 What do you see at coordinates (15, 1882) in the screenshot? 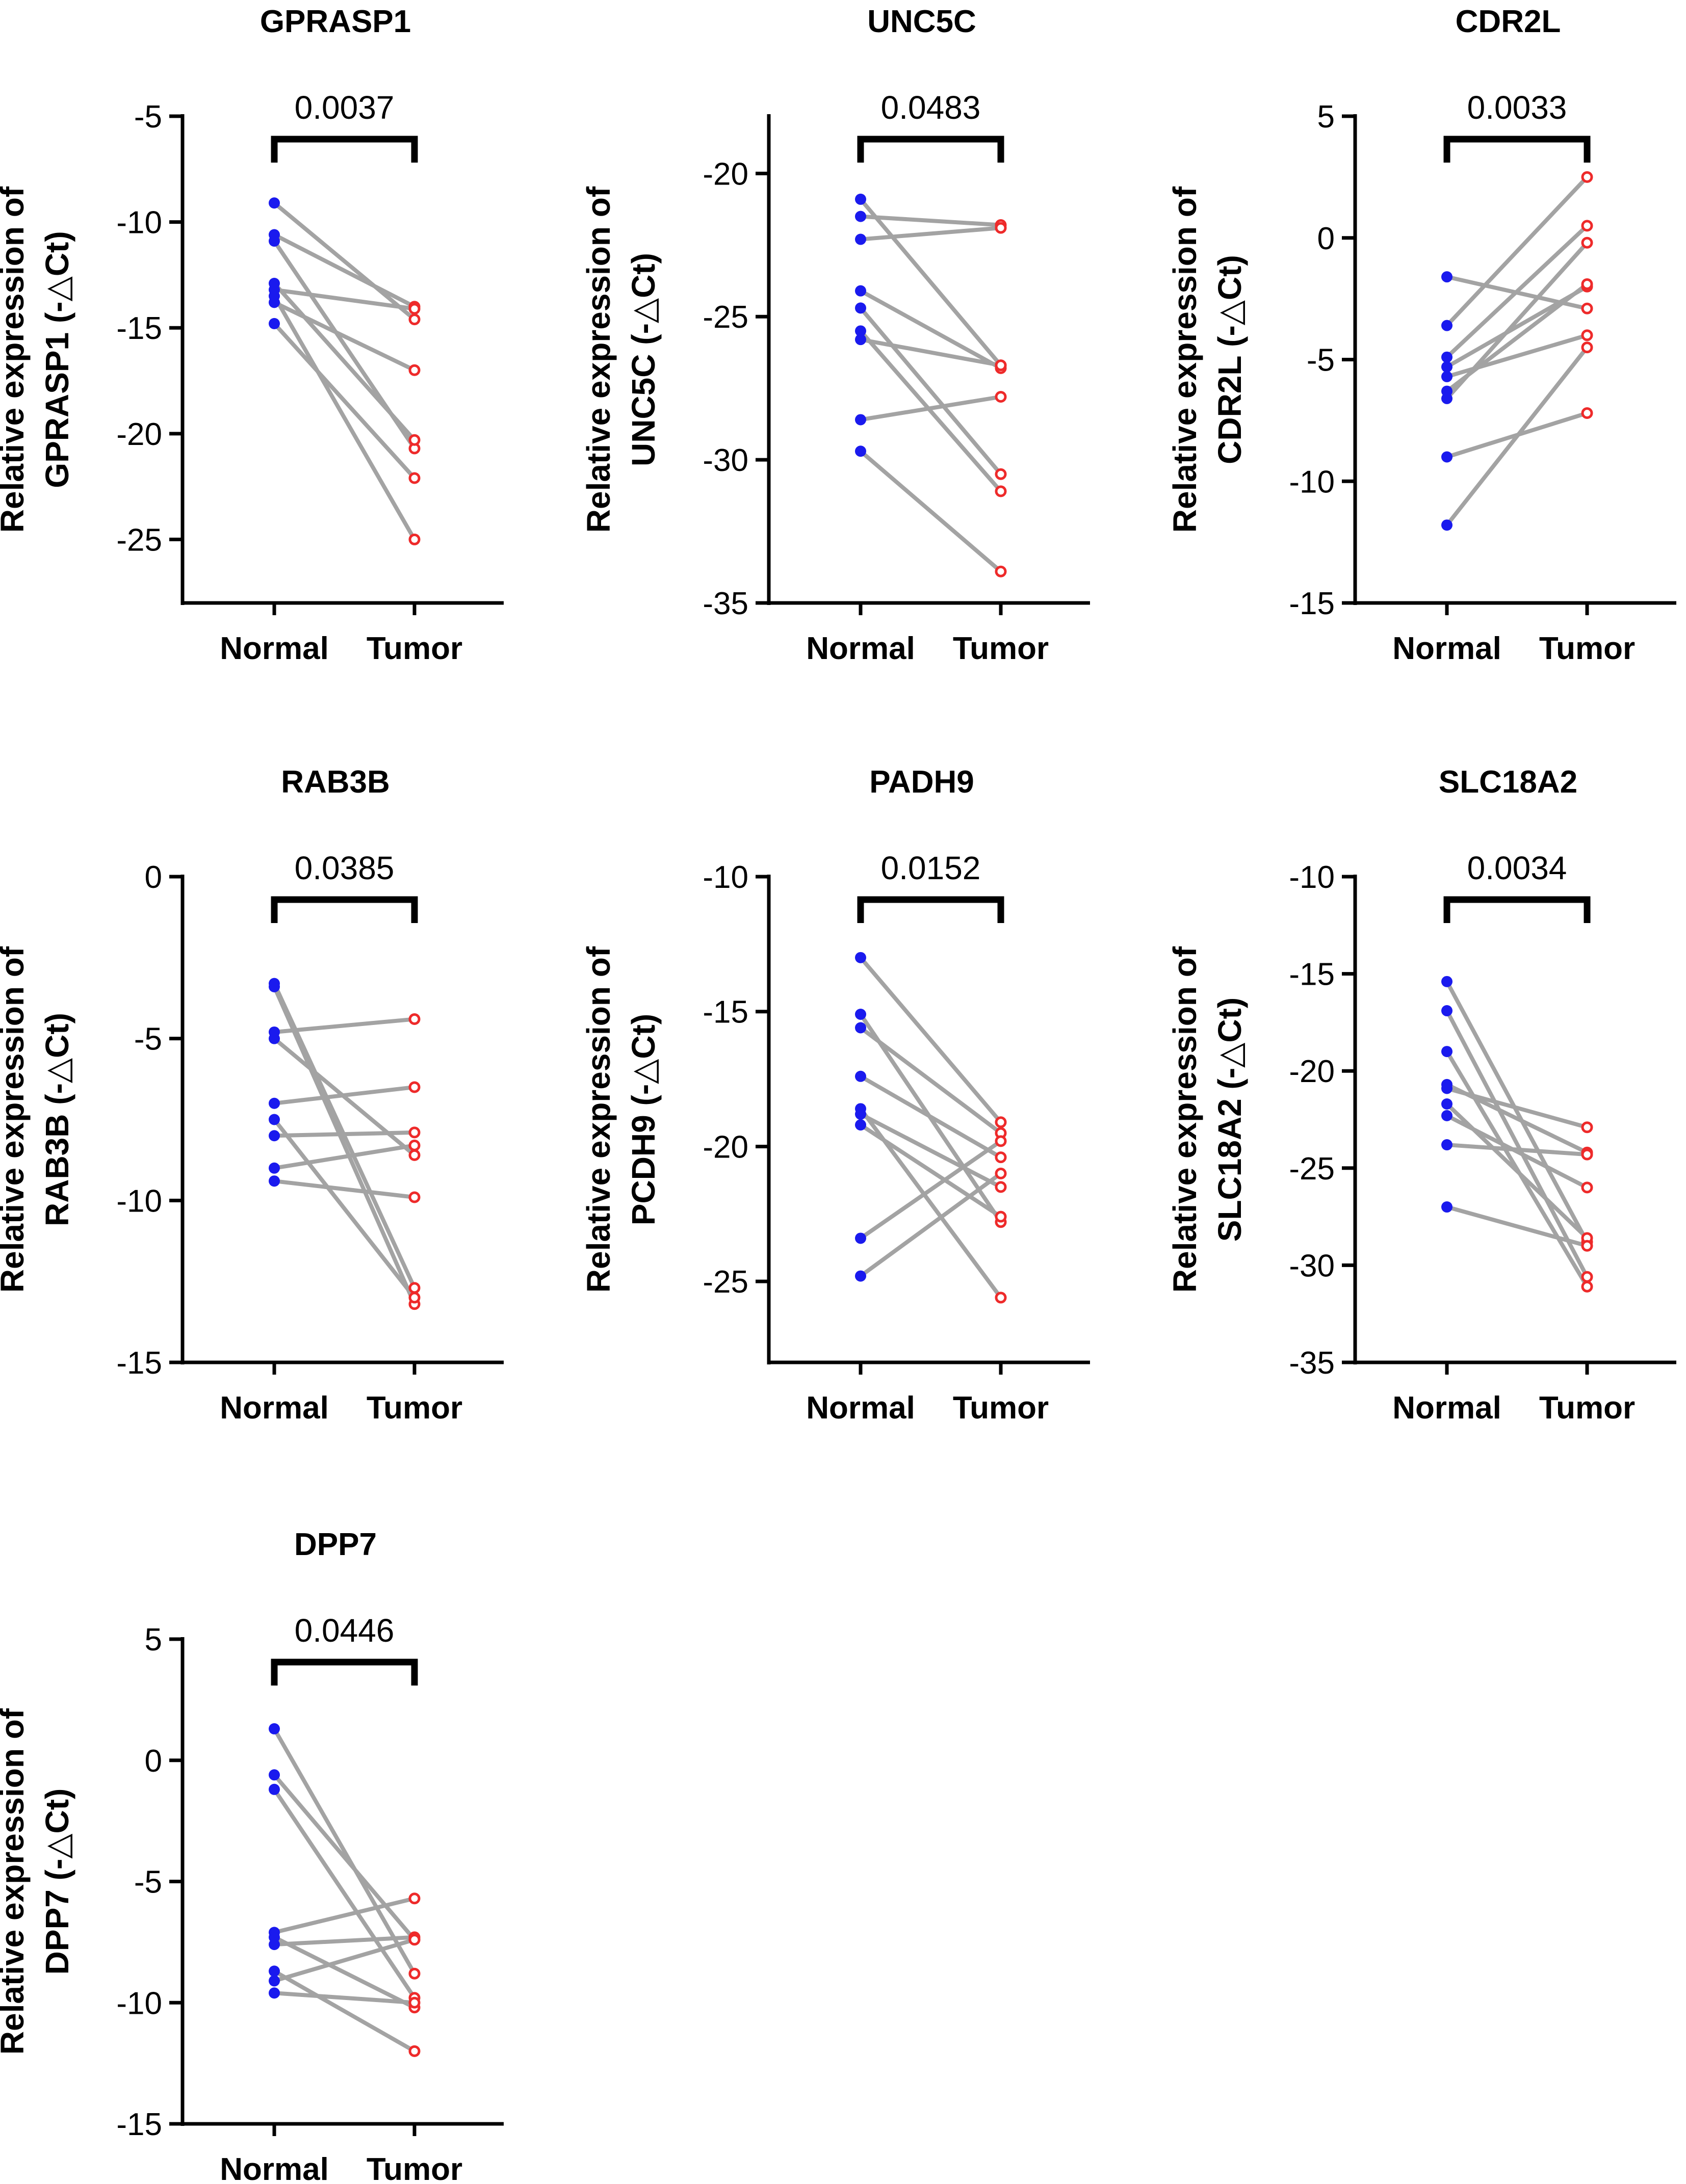
I see `y-axis-label-line1: Relative expression of` at bounding box center [15, 1882].